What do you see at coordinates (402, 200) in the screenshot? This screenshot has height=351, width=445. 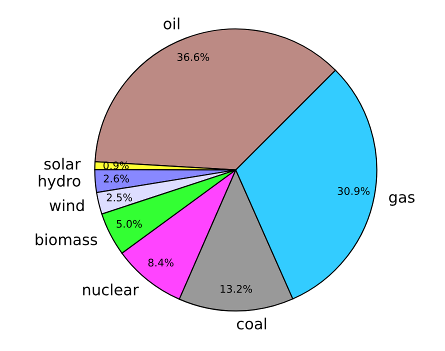 I see `slice-label: gas` at bounding box center [402, 200].